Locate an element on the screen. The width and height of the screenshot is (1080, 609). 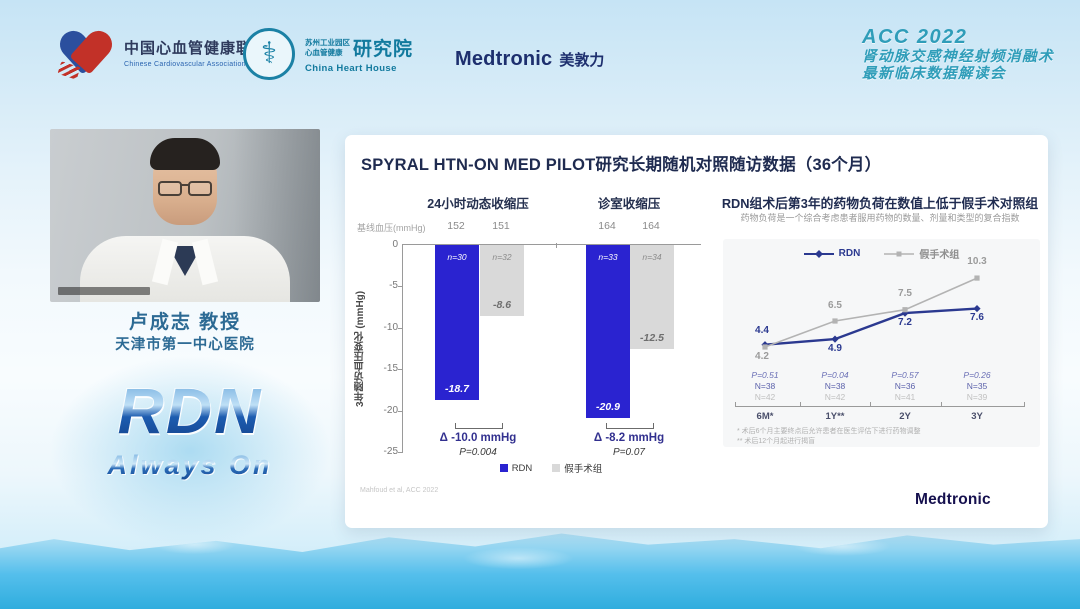
sham-point-label: 4.2 is located at coordinates (762, 356).